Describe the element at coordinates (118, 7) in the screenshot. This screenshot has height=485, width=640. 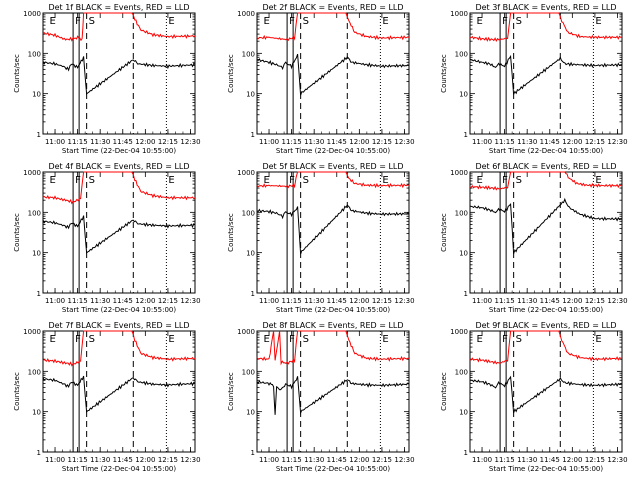
I see `chart-title: Det 1f BLACK = Events, RED = LLD` at that location.